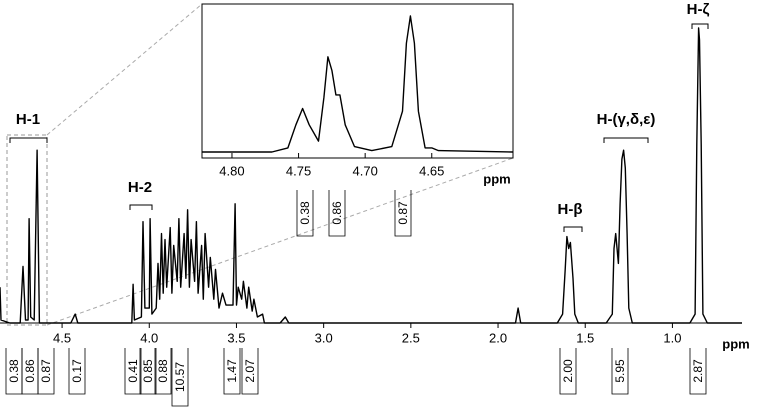 The height and width of the screenshot is (408, 761). I want to click on integral-value: 2.07, so click(250, 371).